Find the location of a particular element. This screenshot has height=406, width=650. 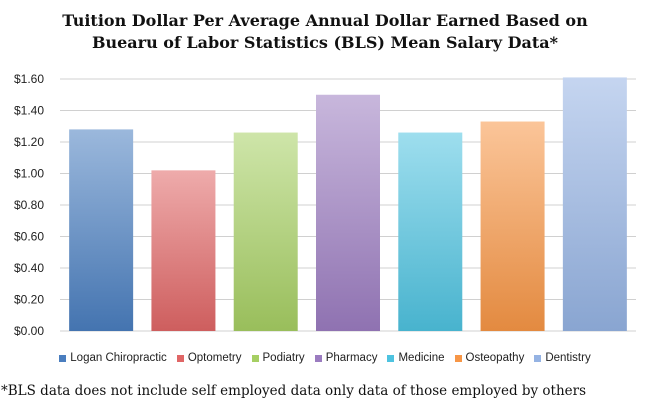

legend-item: Optometry is located at coordinates (209, 358).